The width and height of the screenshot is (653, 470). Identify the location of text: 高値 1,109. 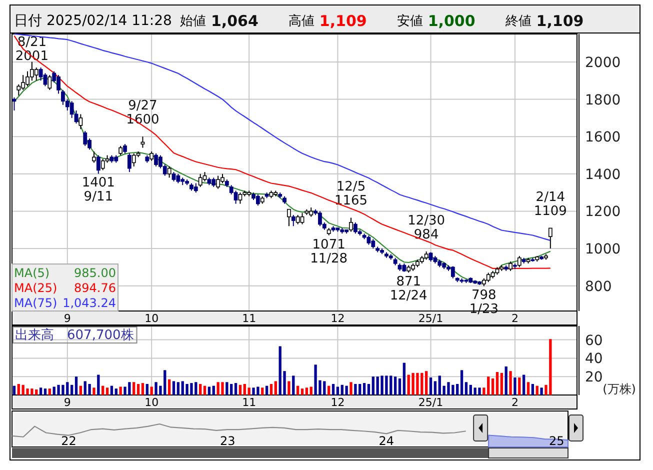
(327, 21).